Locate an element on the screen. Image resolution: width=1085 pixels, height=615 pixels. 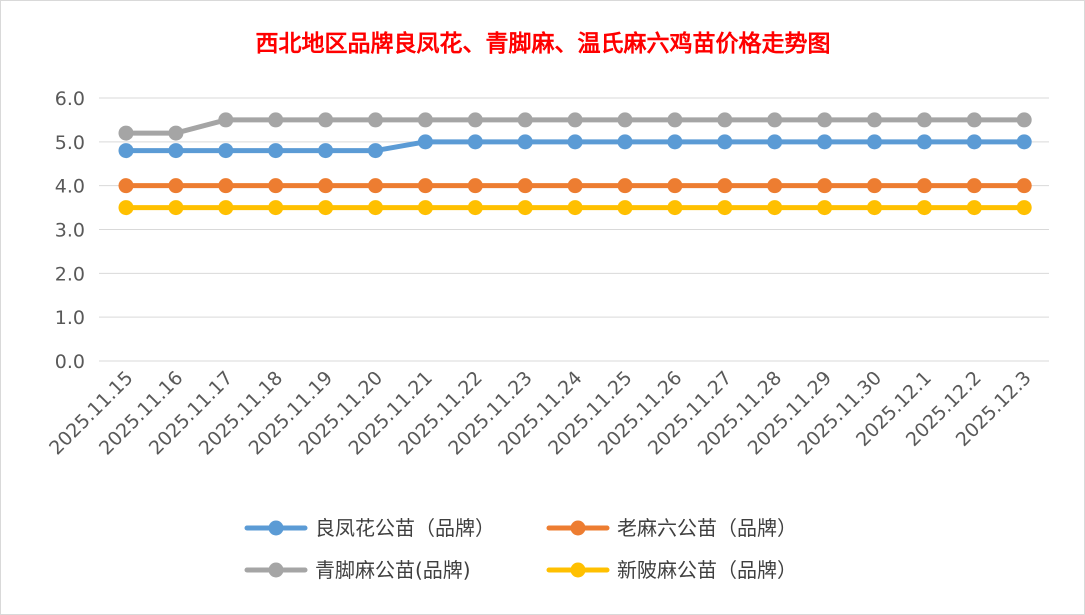
legend-item: 良凤花公苗（品牌） is located at coordinates (369, 528).